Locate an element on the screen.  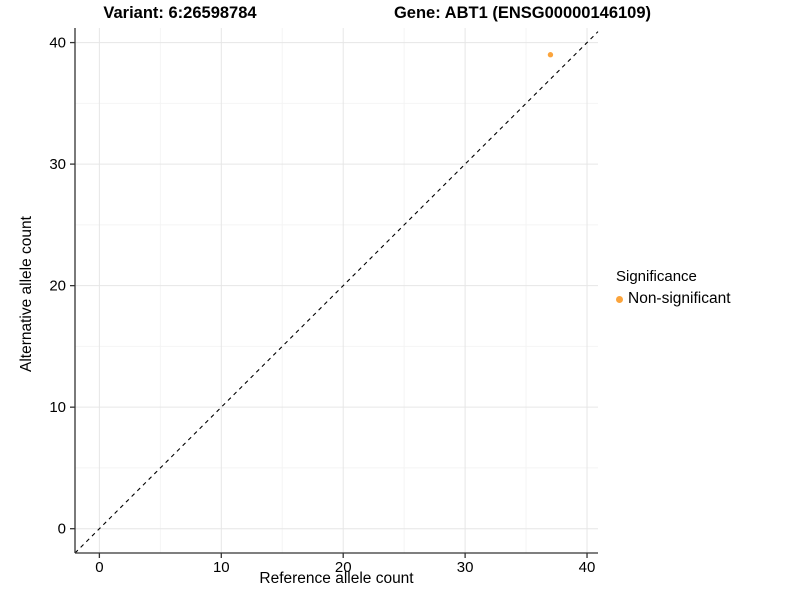
x-axis-title: Reference allele count is located at coordinates (336, 578).